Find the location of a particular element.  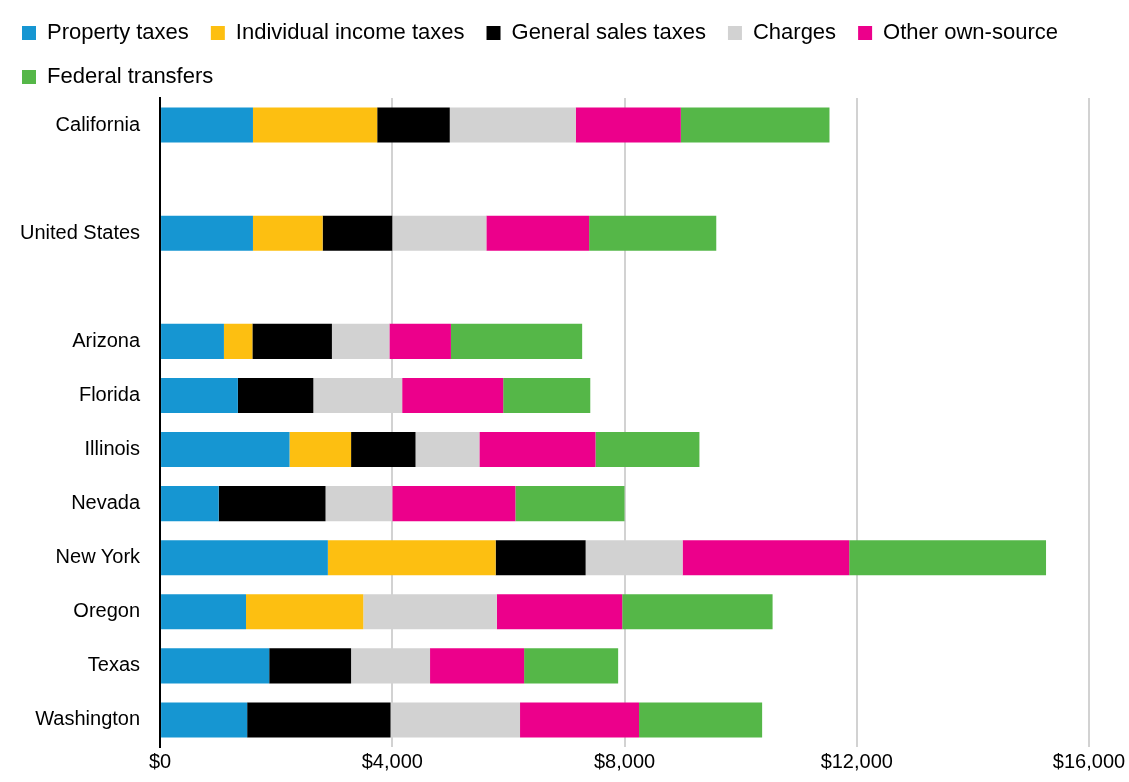

y-tick-label: New York is located at coordinates (98, 556).